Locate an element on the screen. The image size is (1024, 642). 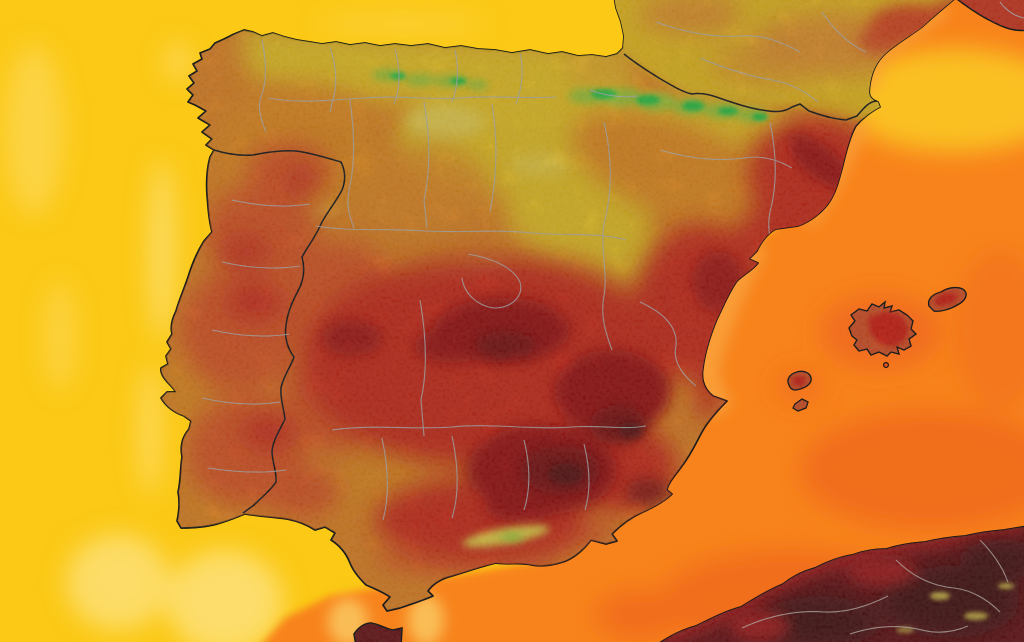
balearic-islands is located at coordinates (877, 349).